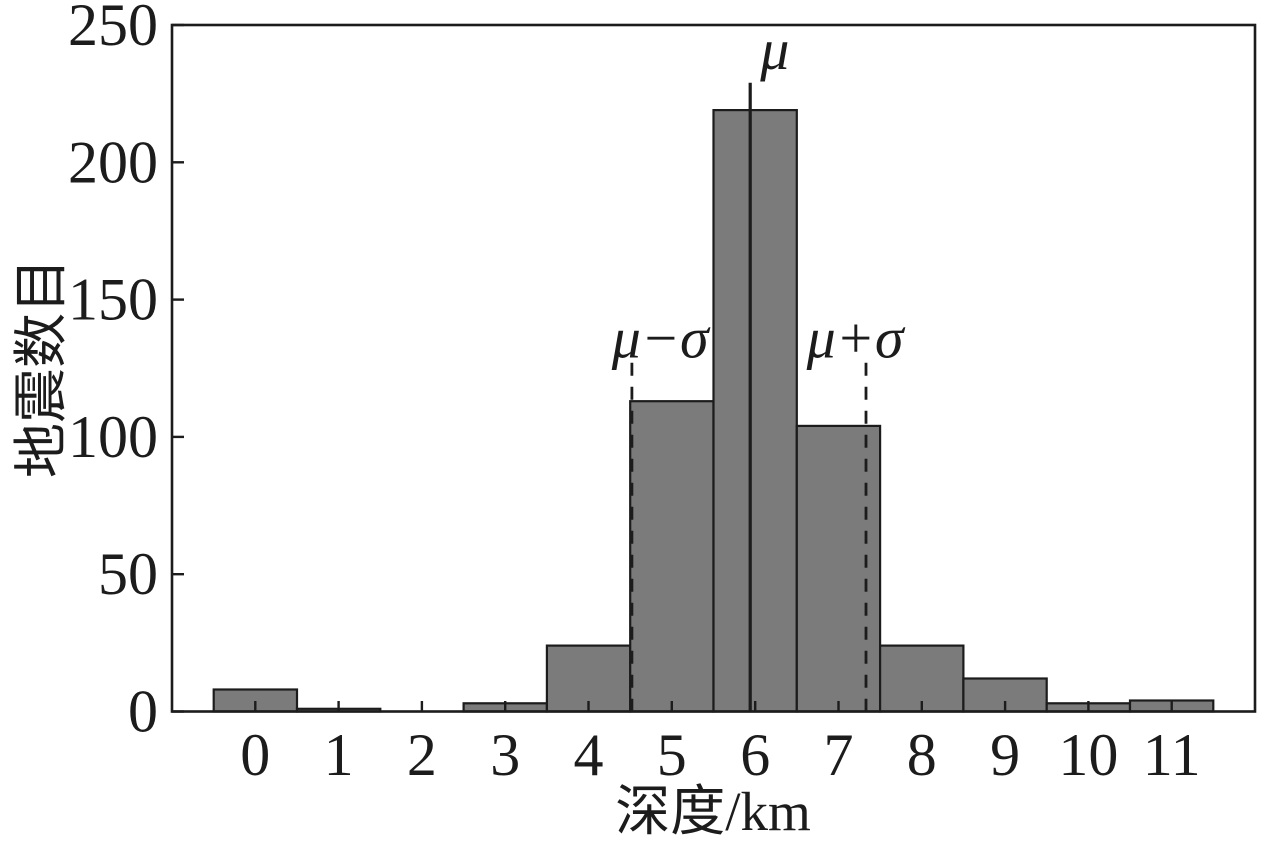 Image resolution: width=1280 pixels, height=843 pixels. What do you see at coordinates (255, 755) in the screenshot?
I see `x-tick-label-0: 0` at bounding box center [255, 755].